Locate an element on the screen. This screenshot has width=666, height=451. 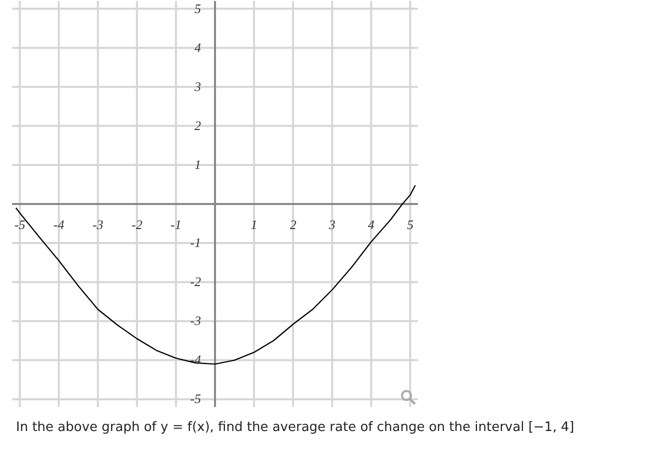
x-tick-label: -5 is located at coordinates (20, 224).